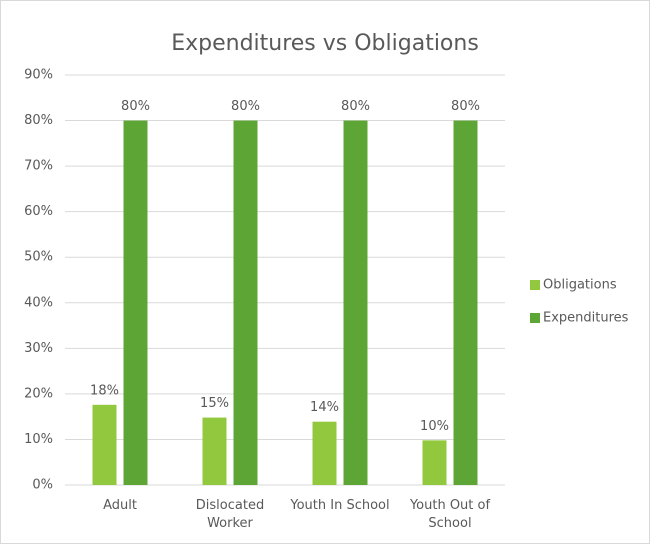 This screenshot has height=544, width=650. What do you see at coordinates (450, 514) in the screenshot?
I see `x-tick-label: Youth Out of School` at bounding box center [450, 514].